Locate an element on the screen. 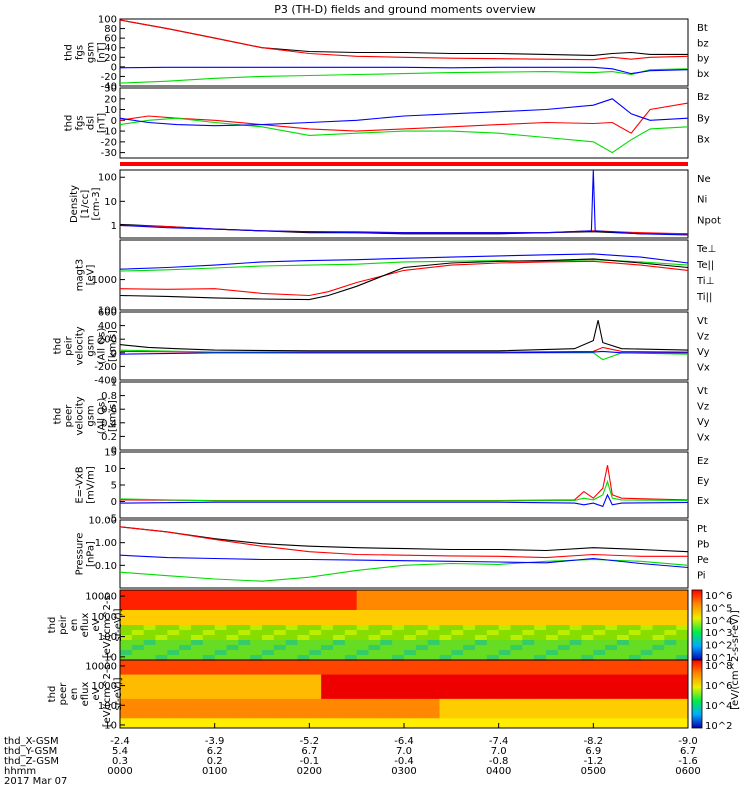  legend-entry: bz is located at coordinates (703, 43).